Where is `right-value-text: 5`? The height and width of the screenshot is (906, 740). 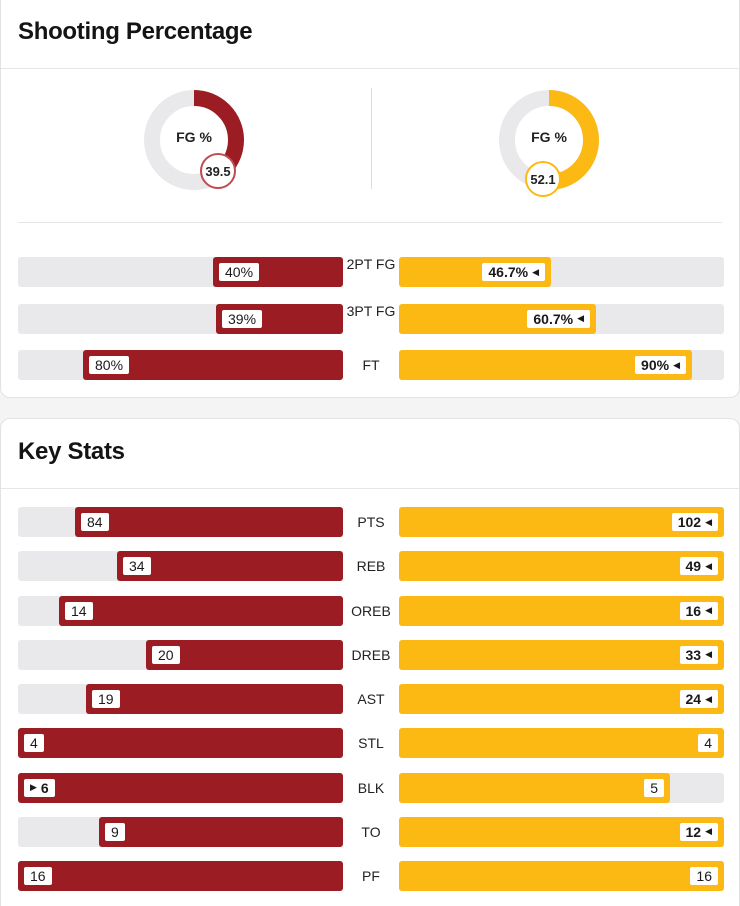
right-value-text: 5 is located at coordinates (654, 787).